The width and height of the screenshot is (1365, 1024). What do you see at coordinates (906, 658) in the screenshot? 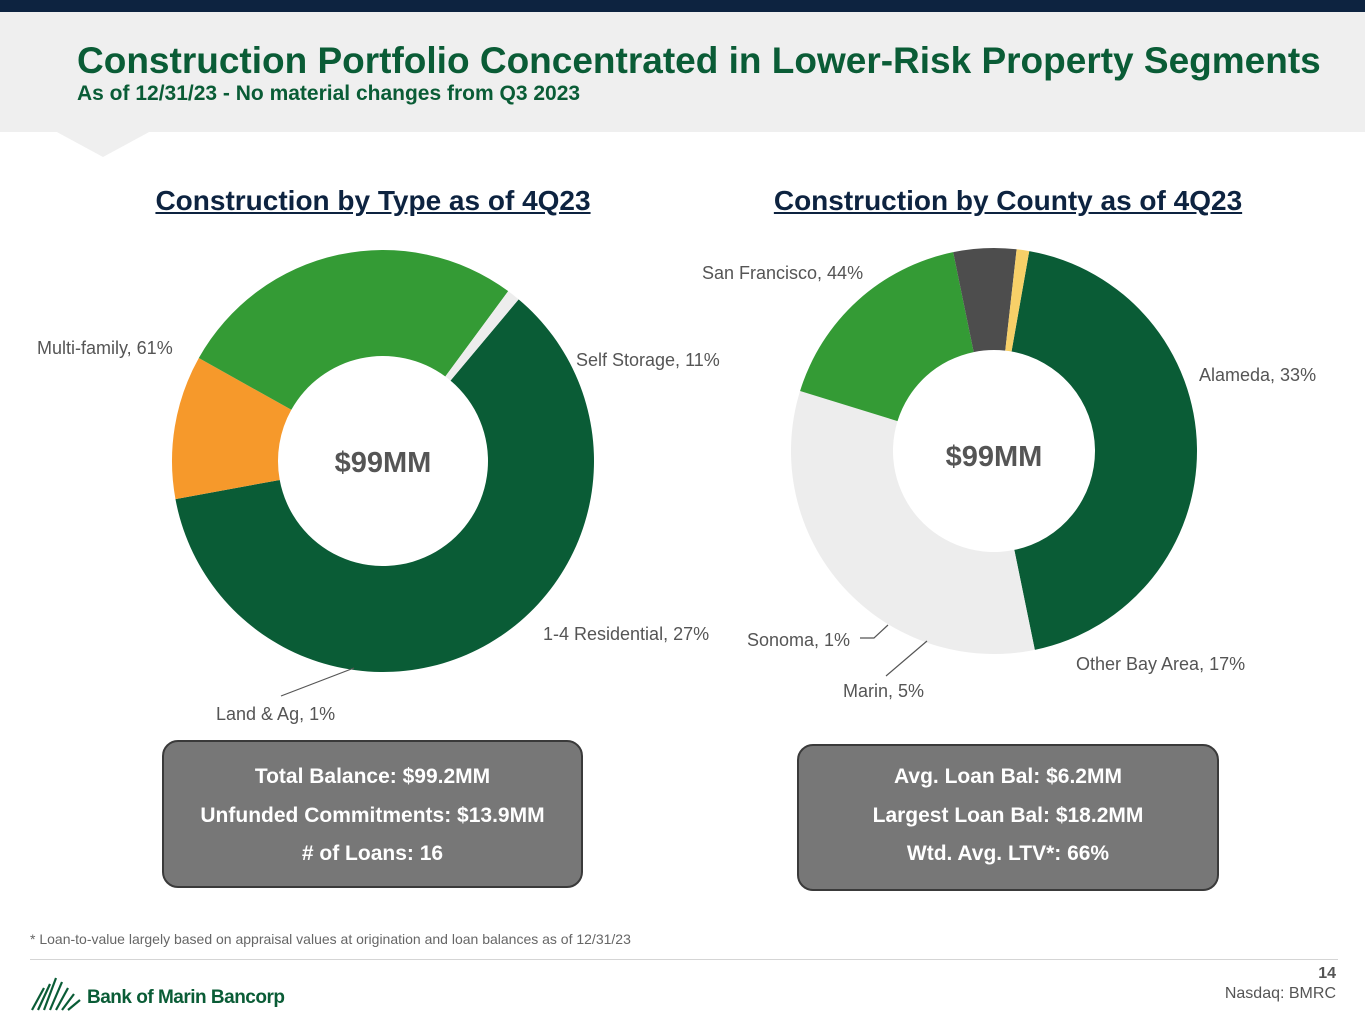
I see `leader-line-marin` at bounding box center [906, 658].